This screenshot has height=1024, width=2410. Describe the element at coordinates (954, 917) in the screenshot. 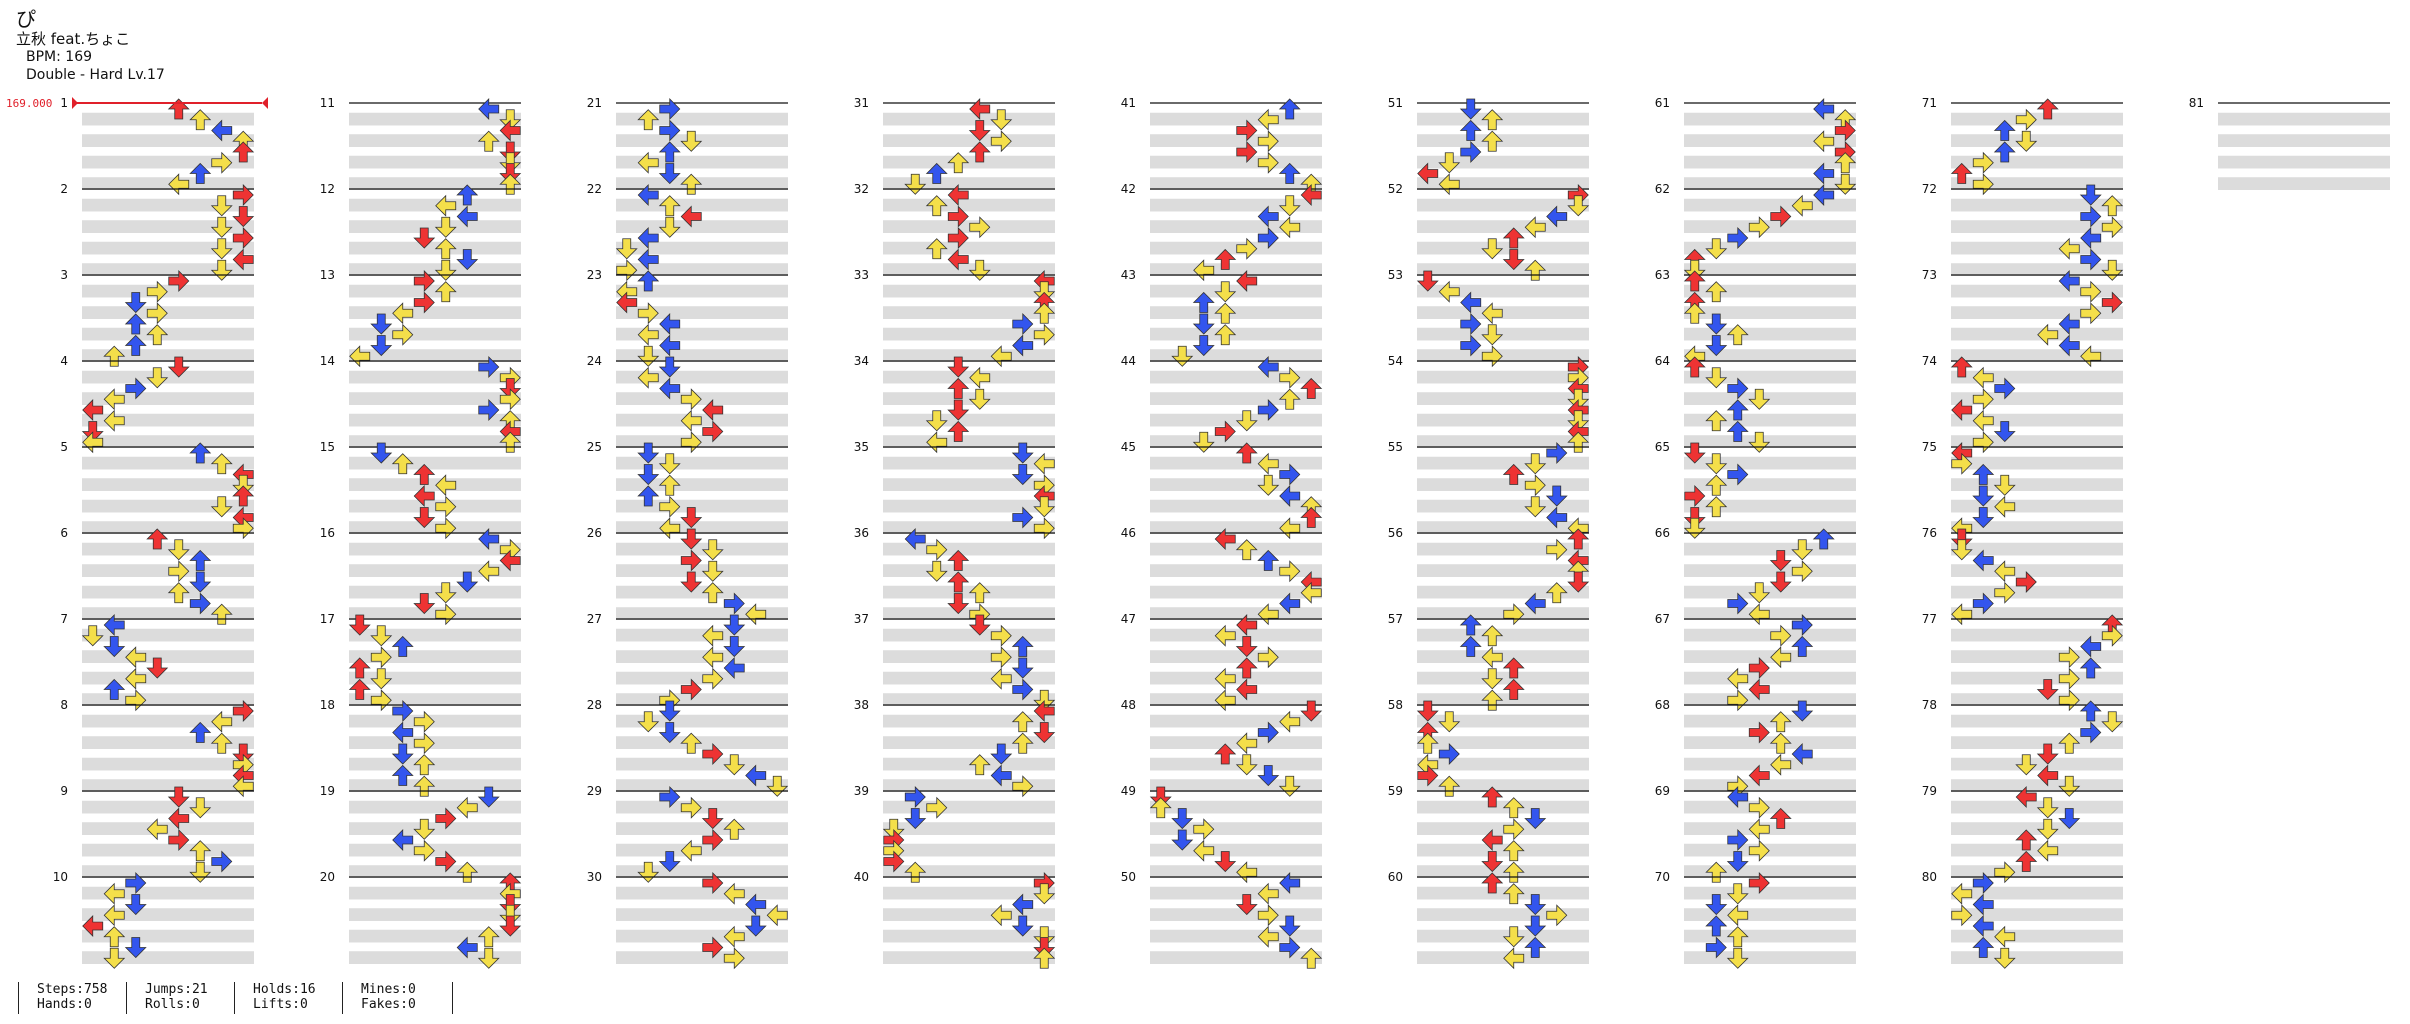

I see `measure-40: 40` at that location.